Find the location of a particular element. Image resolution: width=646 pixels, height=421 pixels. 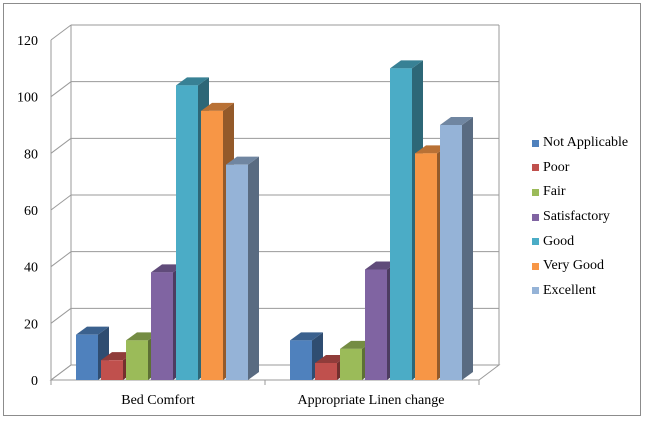

y-tick-label: 60 is located at coordinates (31, 211).